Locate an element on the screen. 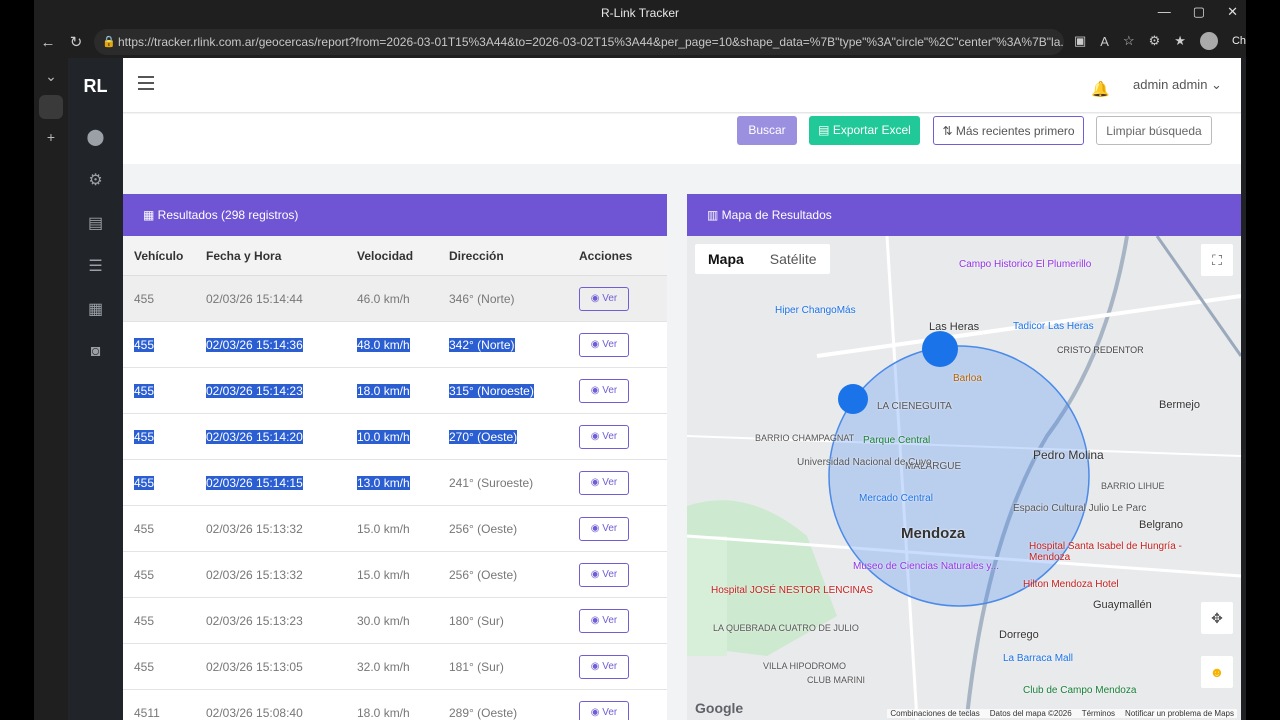 The image size is (1280, 720). cell-text: 256° (Oeste) is located at coordinates (483, 528).